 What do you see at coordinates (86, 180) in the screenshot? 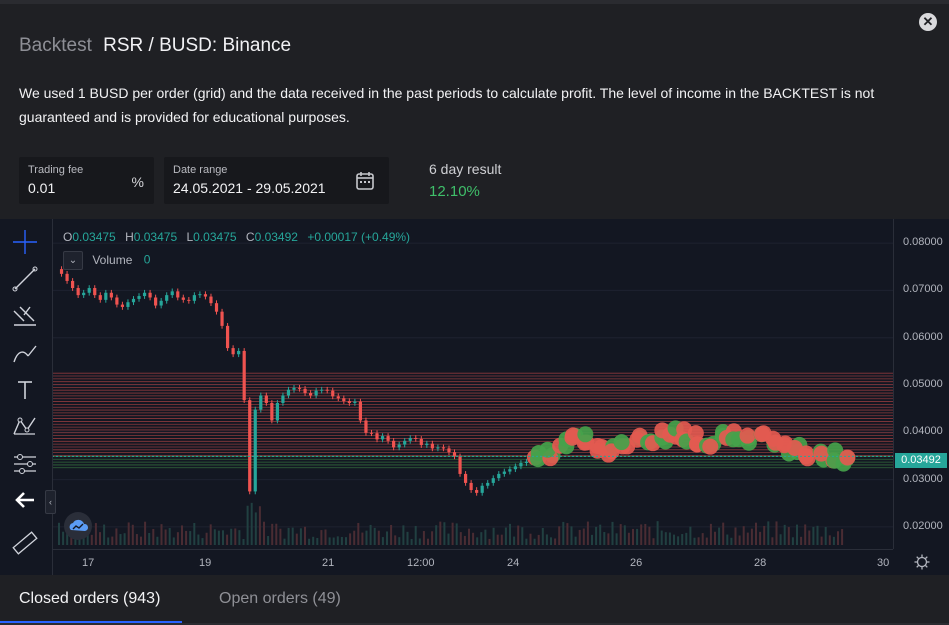
I see `trading-fee-field: Trading fee 0.01 %` at bounding box center [86, 180].